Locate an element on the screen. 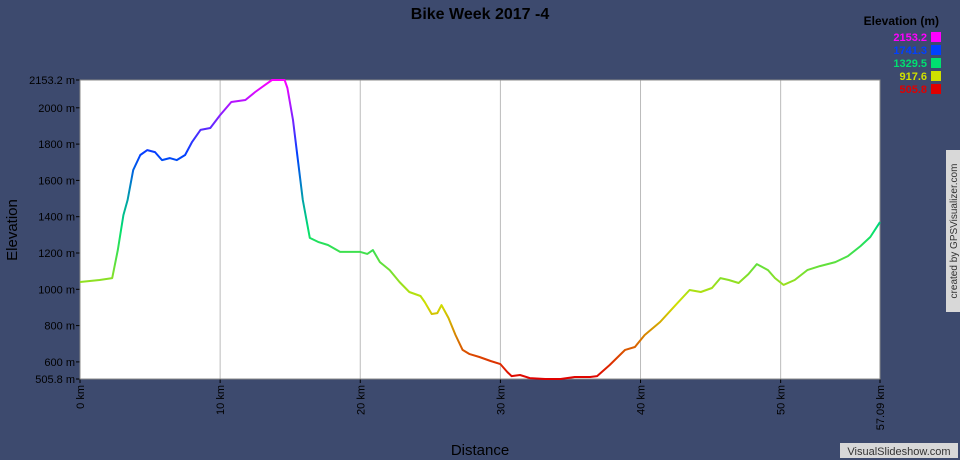 The width and height of the screenshot is (960, 460). legend-title: Elevation (m) is located at coordinates (901, 21).